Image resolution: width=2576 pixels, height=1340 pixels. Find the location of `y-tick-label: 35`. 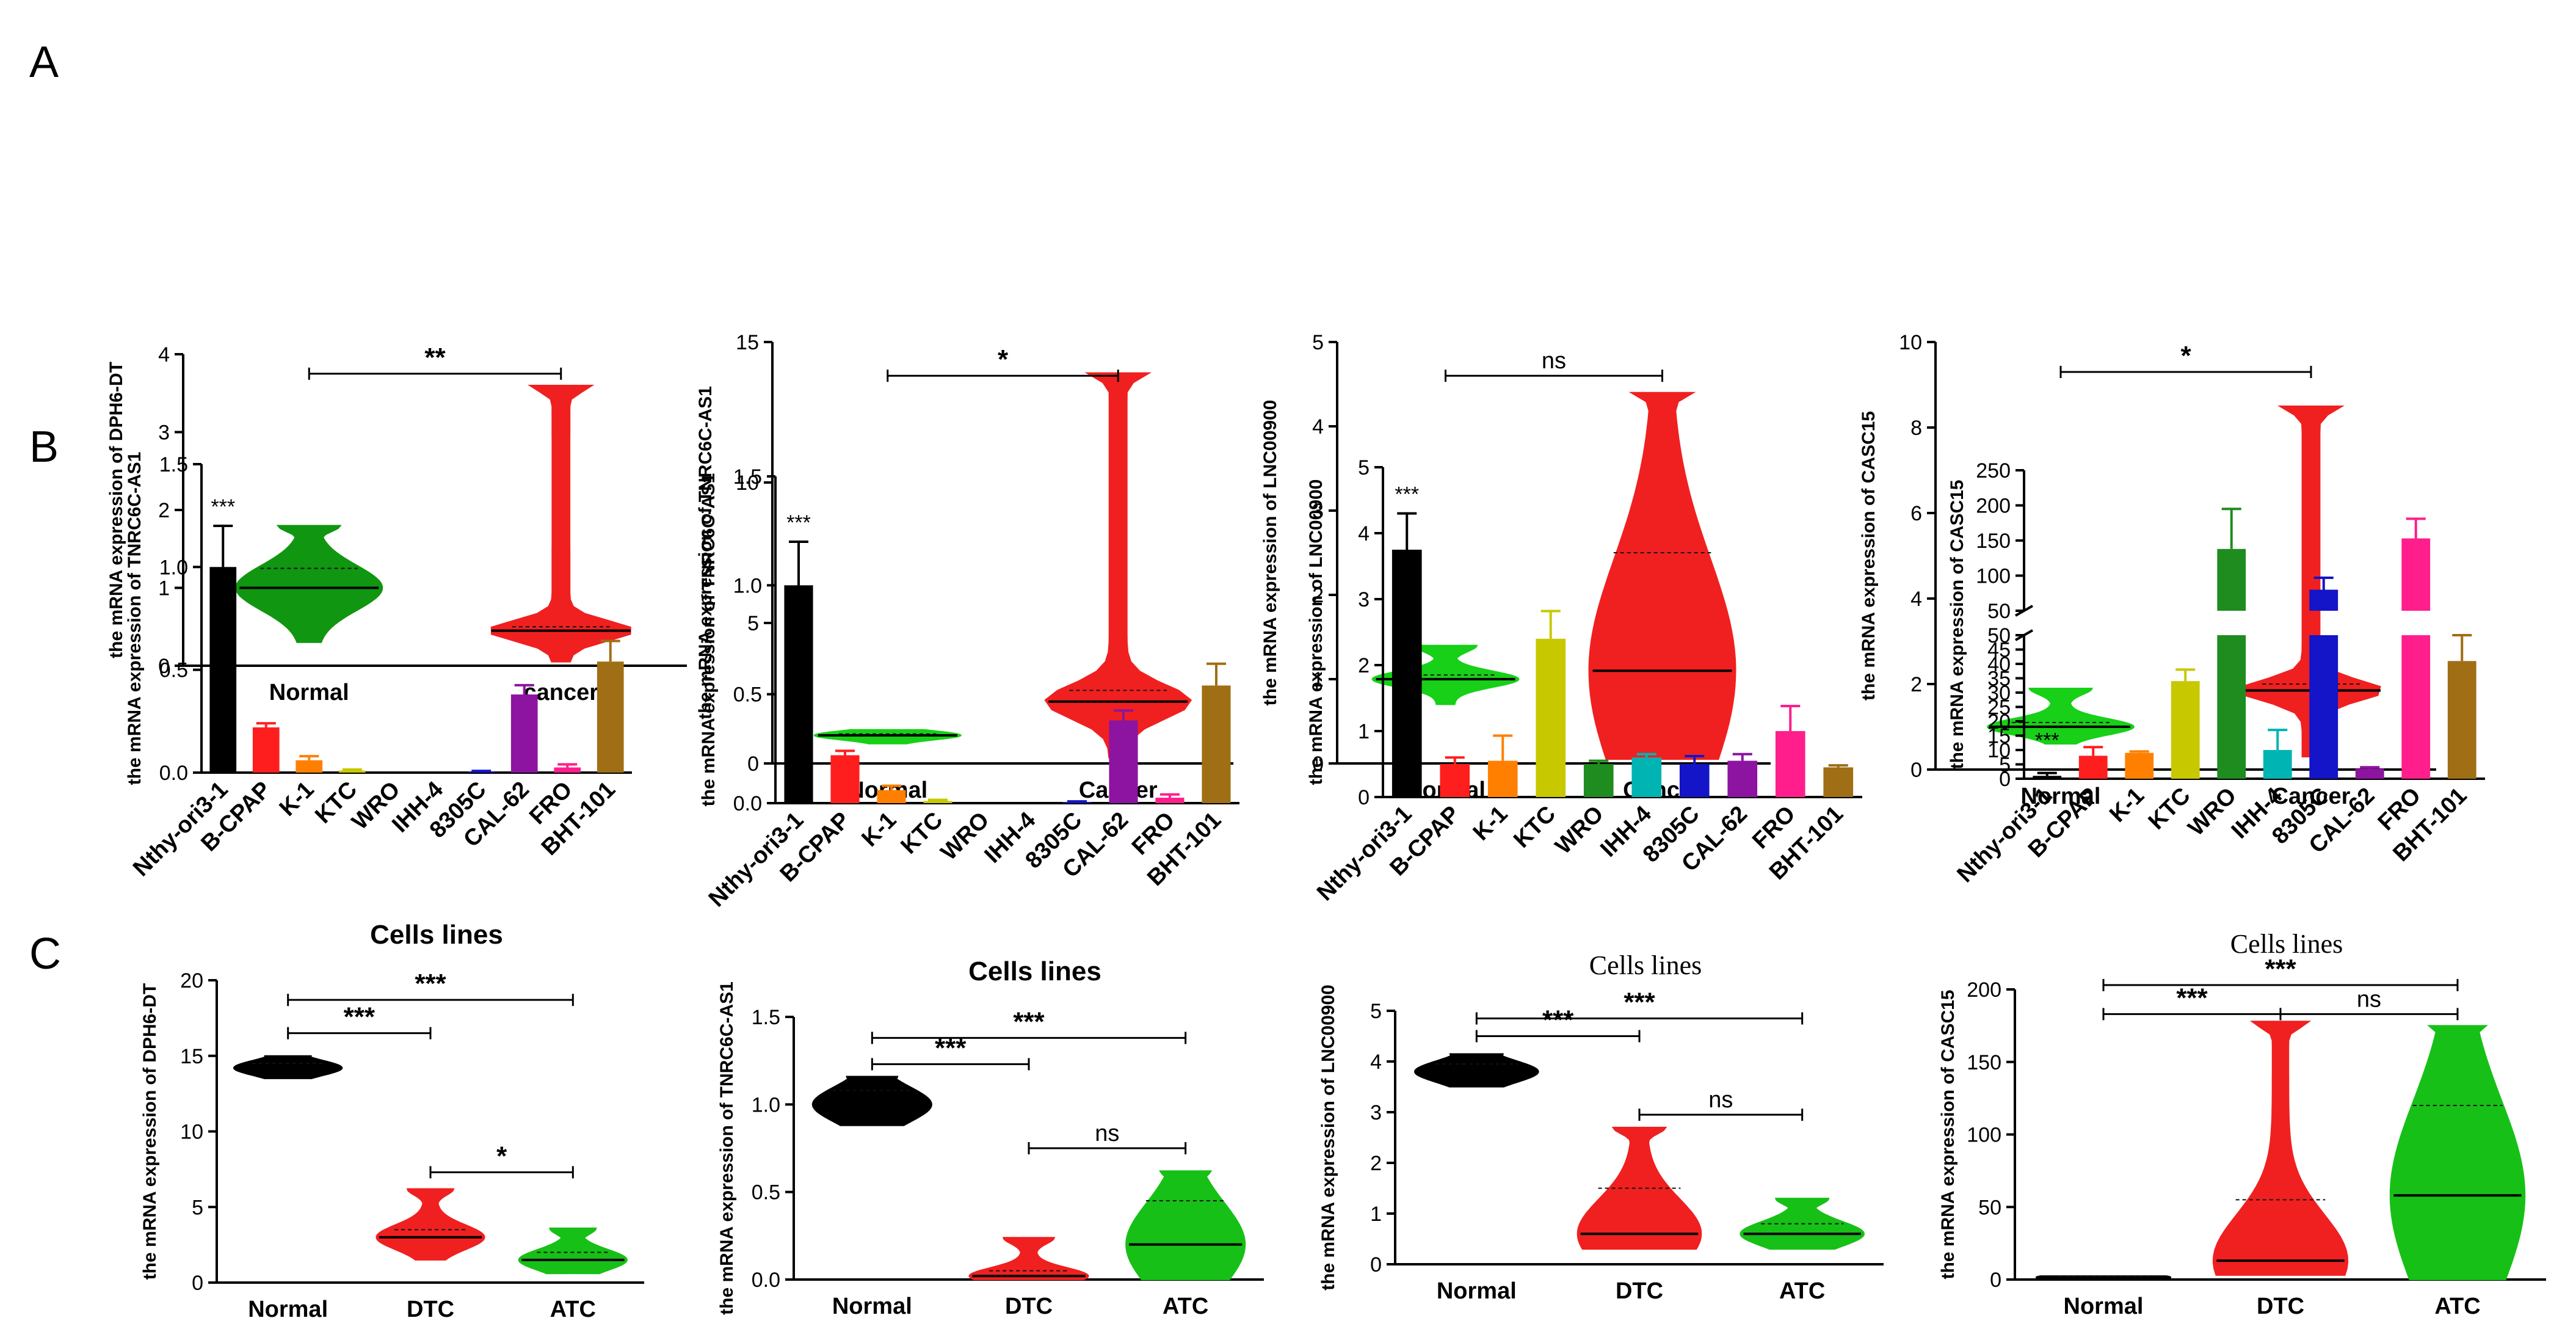

y-tick-label: 35 is located at coordinates (1999, 680).